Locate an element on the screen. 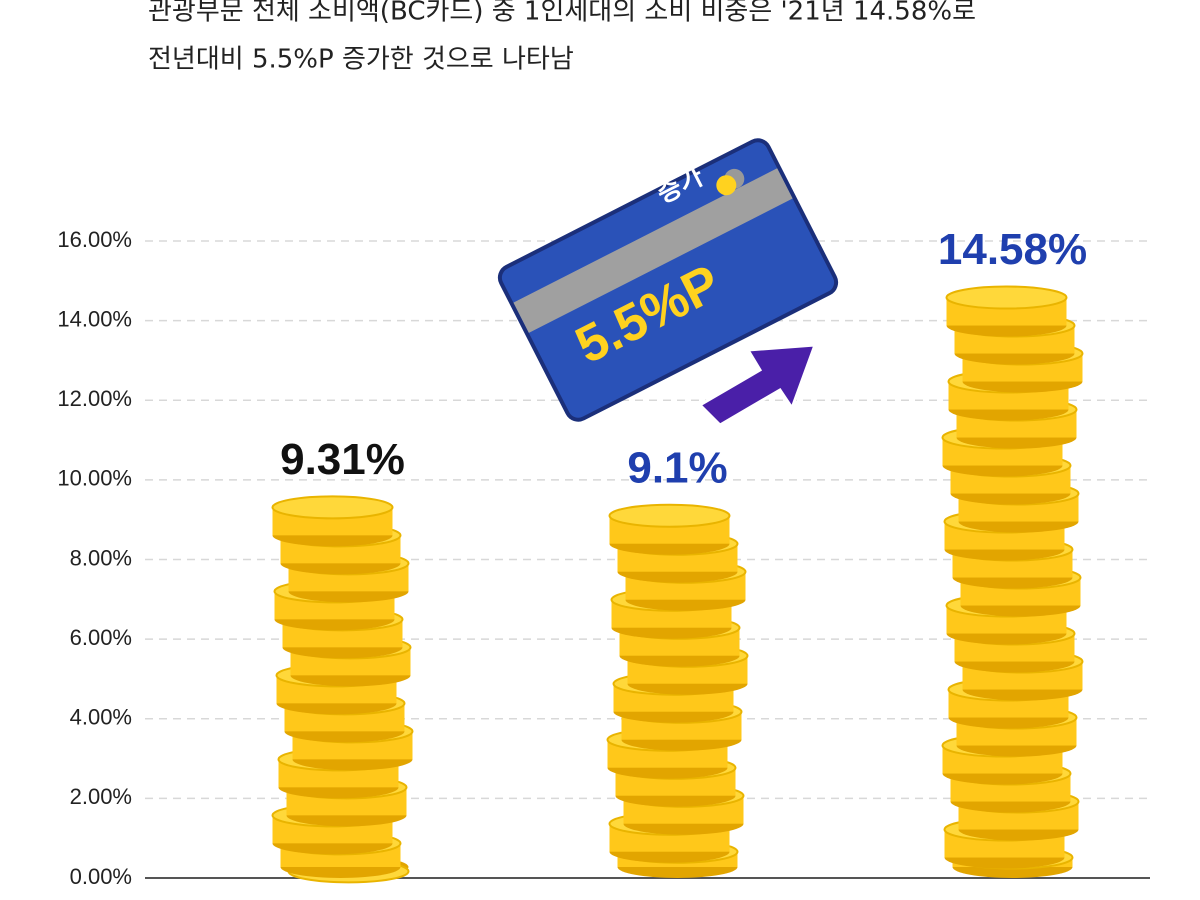 This screenshot has width=1200, height=900. y-tick-label: 10.00% is located at coordinates (94, 478).